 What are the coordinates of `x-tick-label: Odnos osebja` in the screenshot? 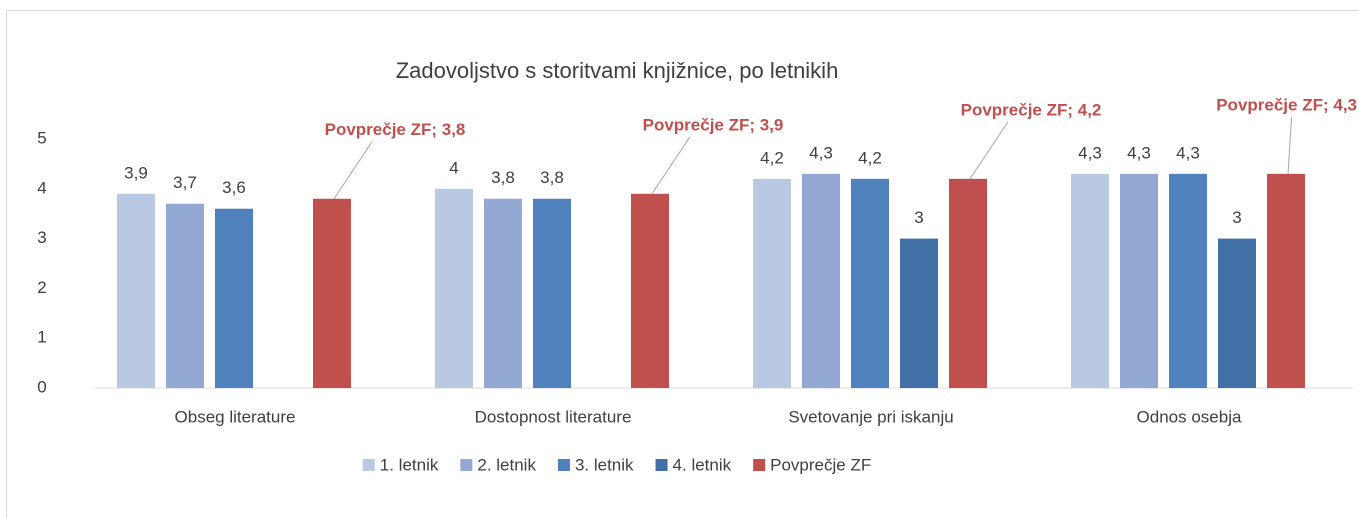 It's located at (1189, 416).